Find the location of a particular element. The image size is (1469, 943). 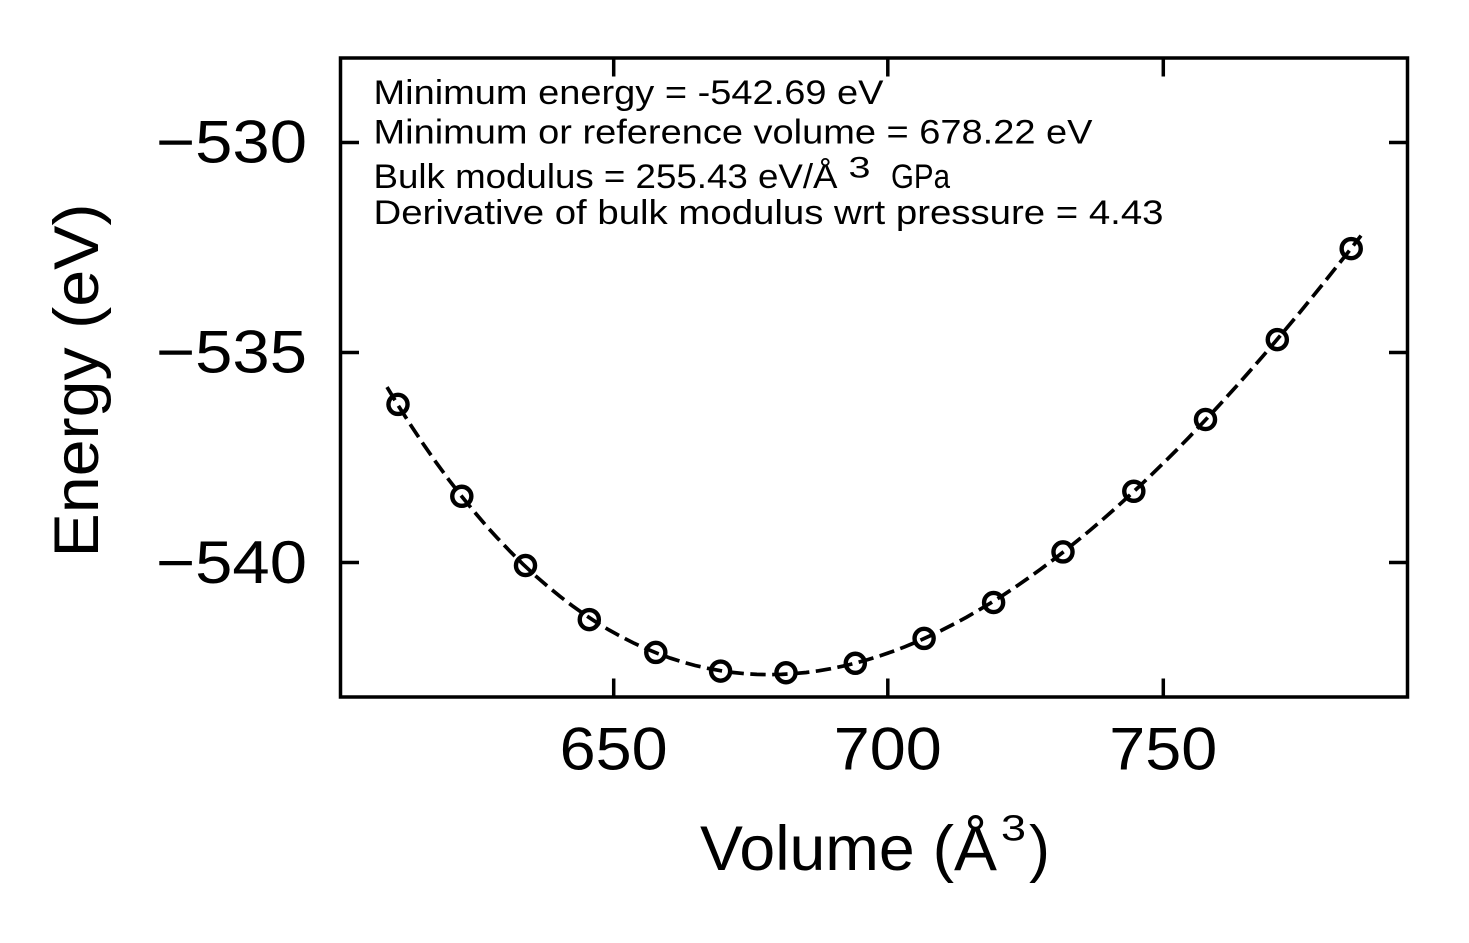

svg-text: GPa is located at coordinates (920, 177).